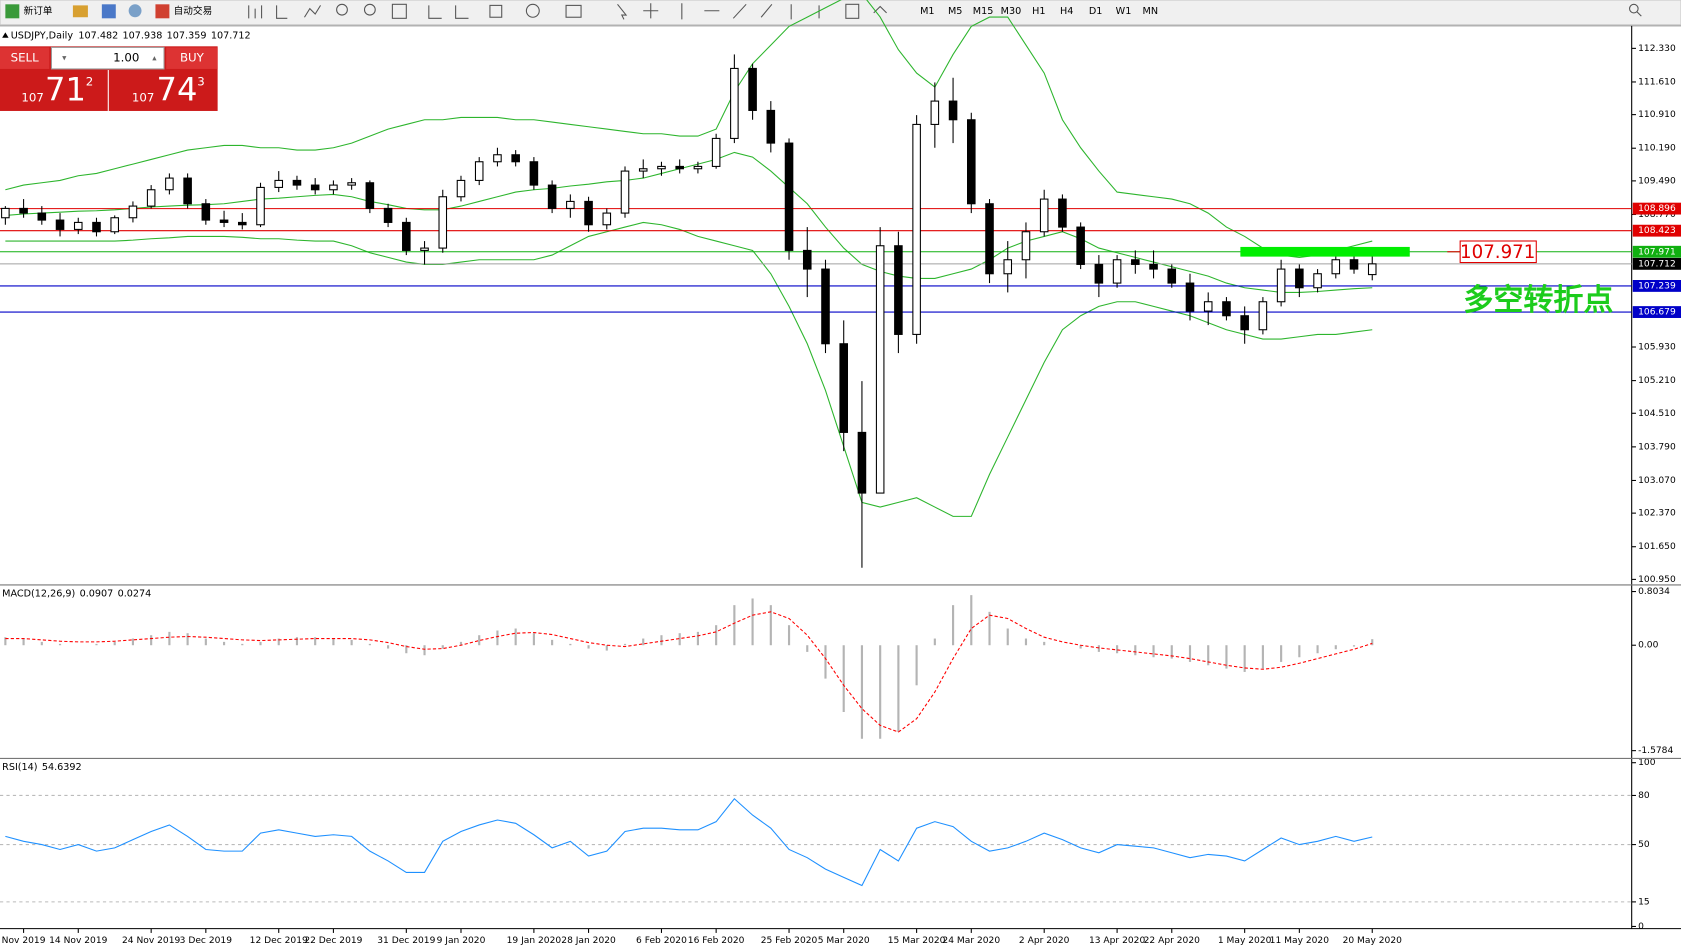  Describe the element at coordinates (64, 59) in the screenshot. I see `lot-down: ▾` at that location.